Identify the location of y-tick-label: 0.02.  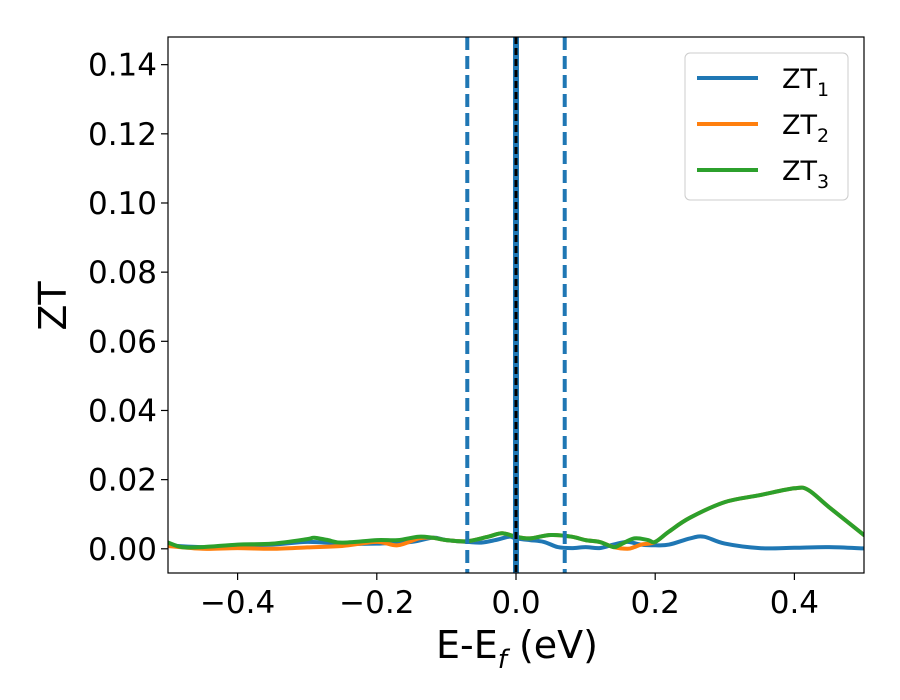
(122, 481).